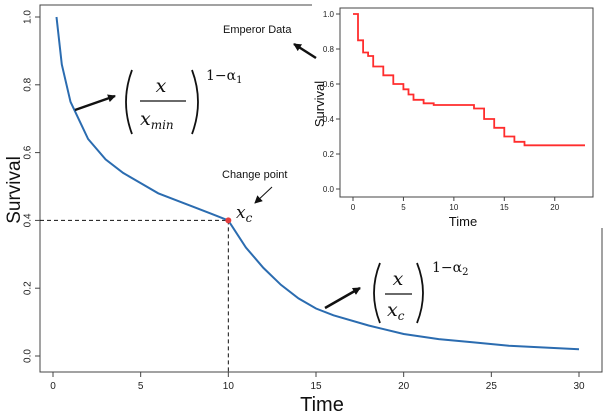 This screenshot has height=415, width=610. What do you see at coordinates (134, 295) in the screenshot?
I see `change-point-guides` at bounding box center [134, 295].